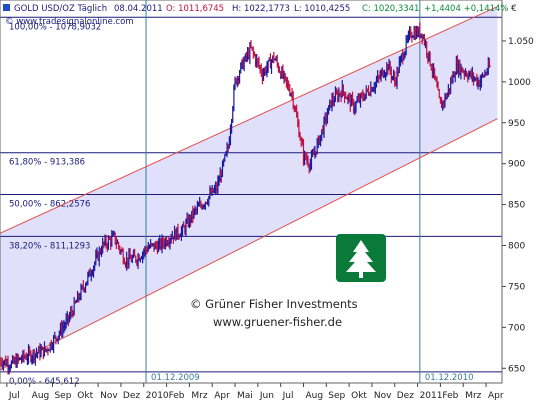 Image resolution: width=538 pixels, height=403 pixels. Describe the element at coordinates (521, 42) in the screenshot. I see `y-tick-label-8: 1.050` at that location.